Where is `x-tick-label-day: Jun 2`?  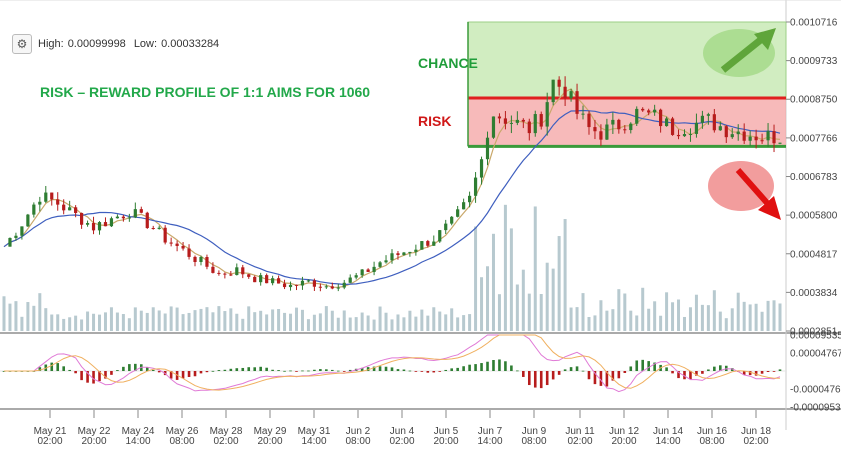
x-tick-label-day: Jun 2 is located at coordinates (358, 431).